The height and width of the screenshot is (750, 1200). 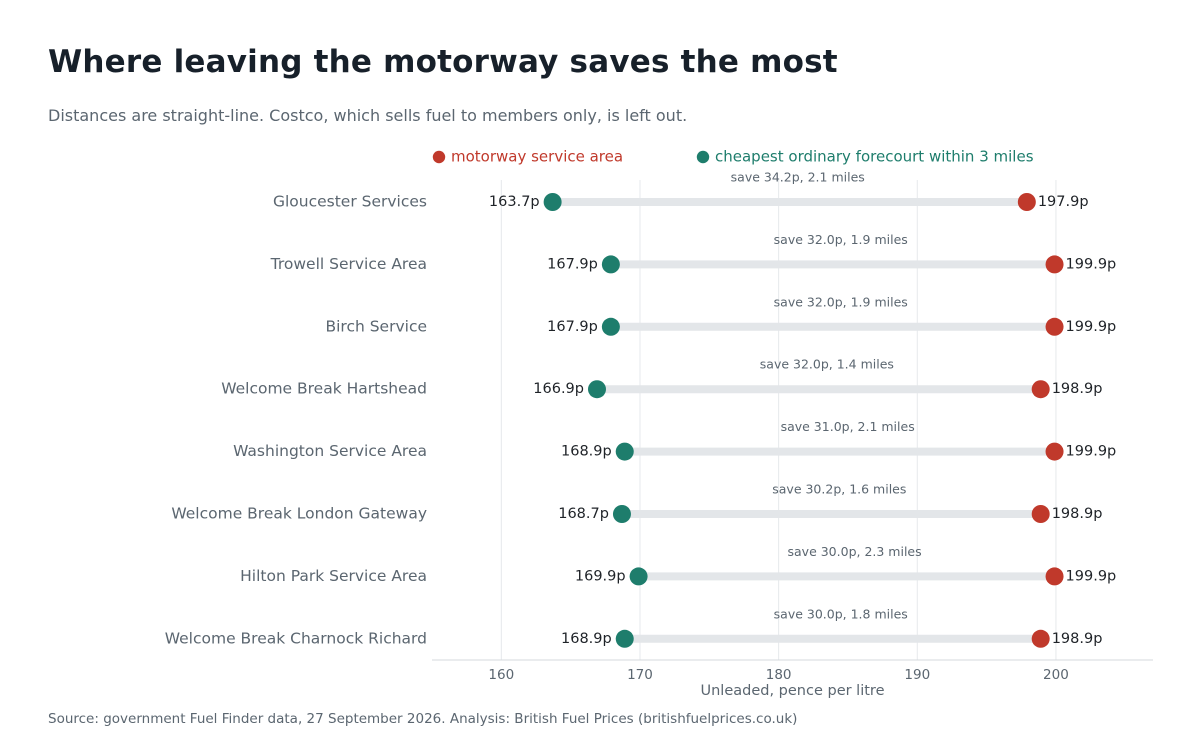 I want to click on motorway-value-label: 197.9p, so click(x=1063, y=202).